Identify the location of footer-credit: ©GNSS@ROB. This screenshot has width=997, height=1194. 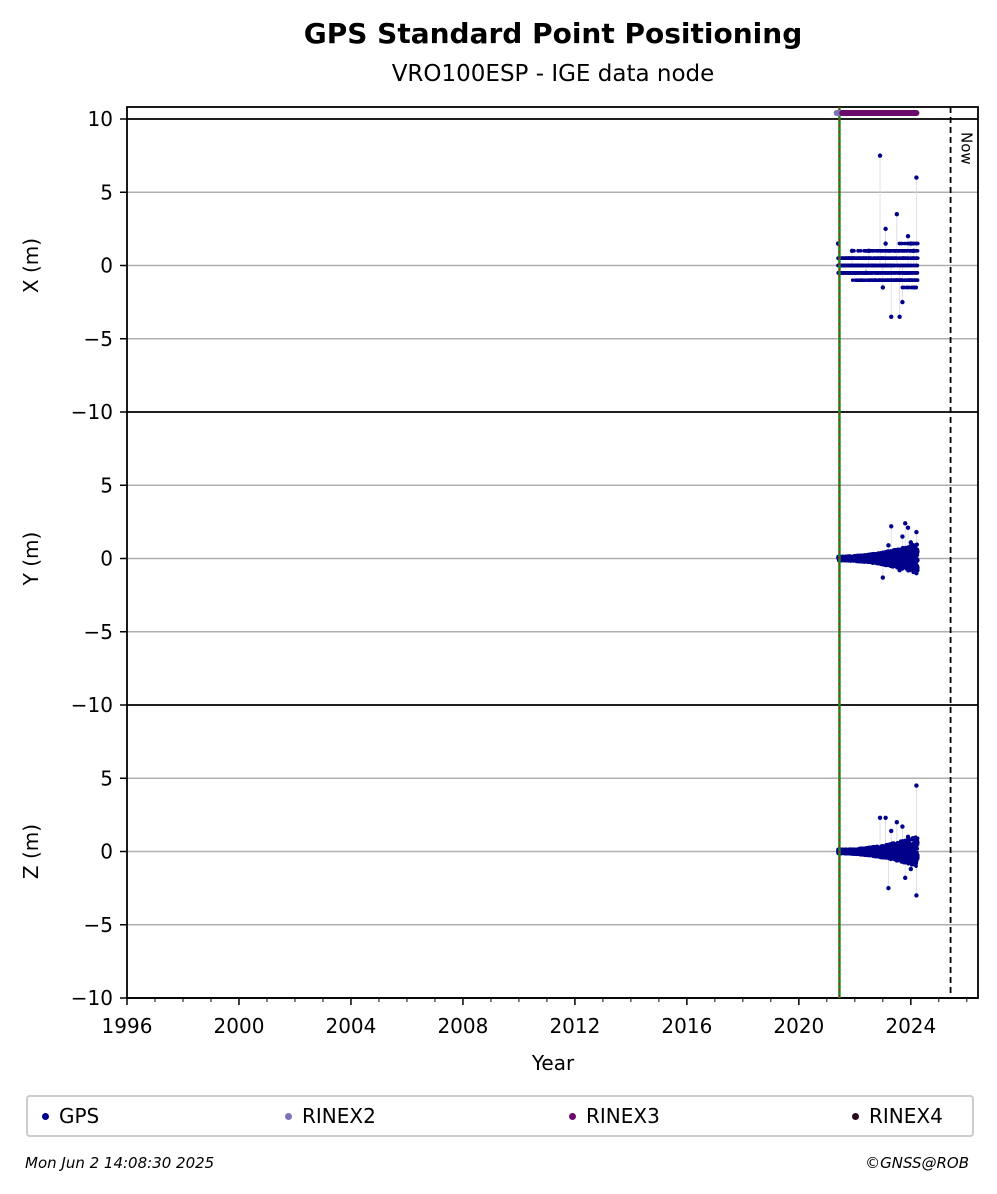
(917, 1163).